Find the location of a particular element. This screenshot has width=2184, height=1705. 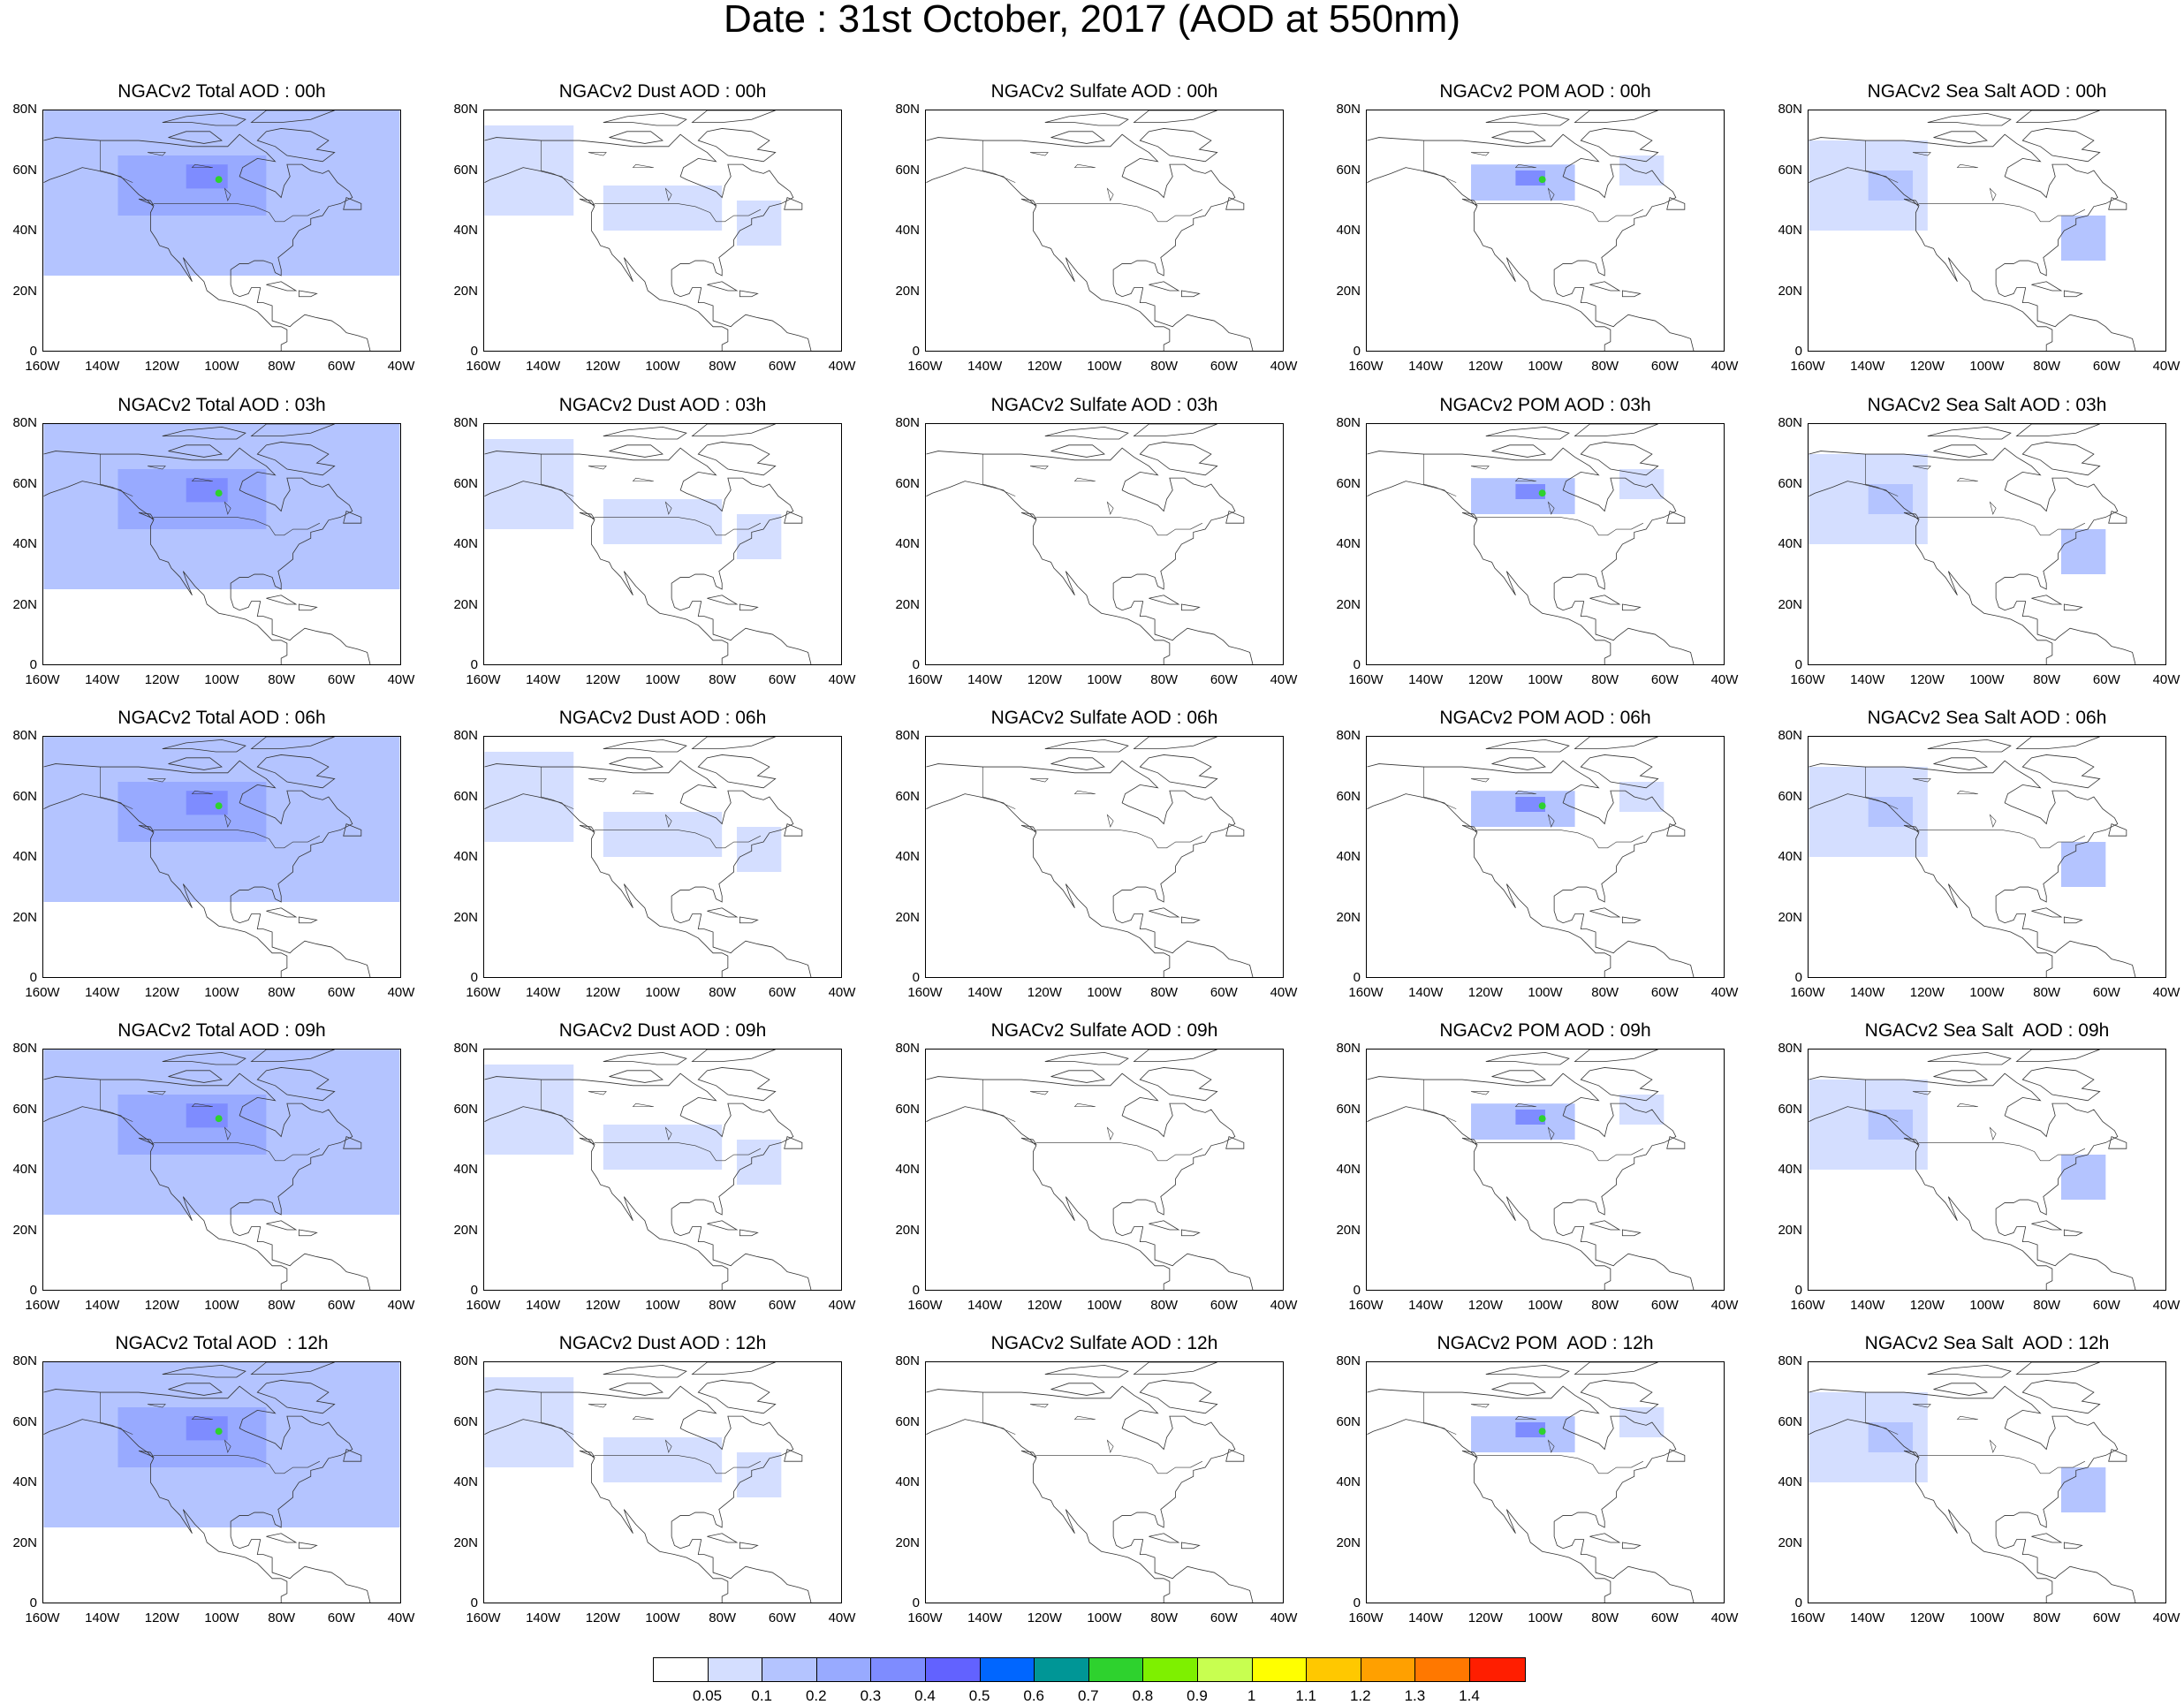

map-plot is located at coordinates (222, 1483).